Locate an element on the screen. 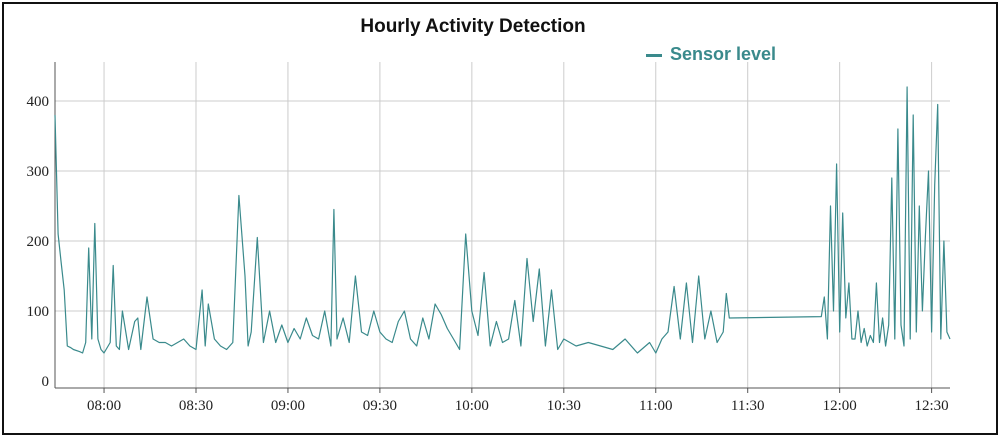  x-tick-label: 11:30 is located at coordinates (748, 406).